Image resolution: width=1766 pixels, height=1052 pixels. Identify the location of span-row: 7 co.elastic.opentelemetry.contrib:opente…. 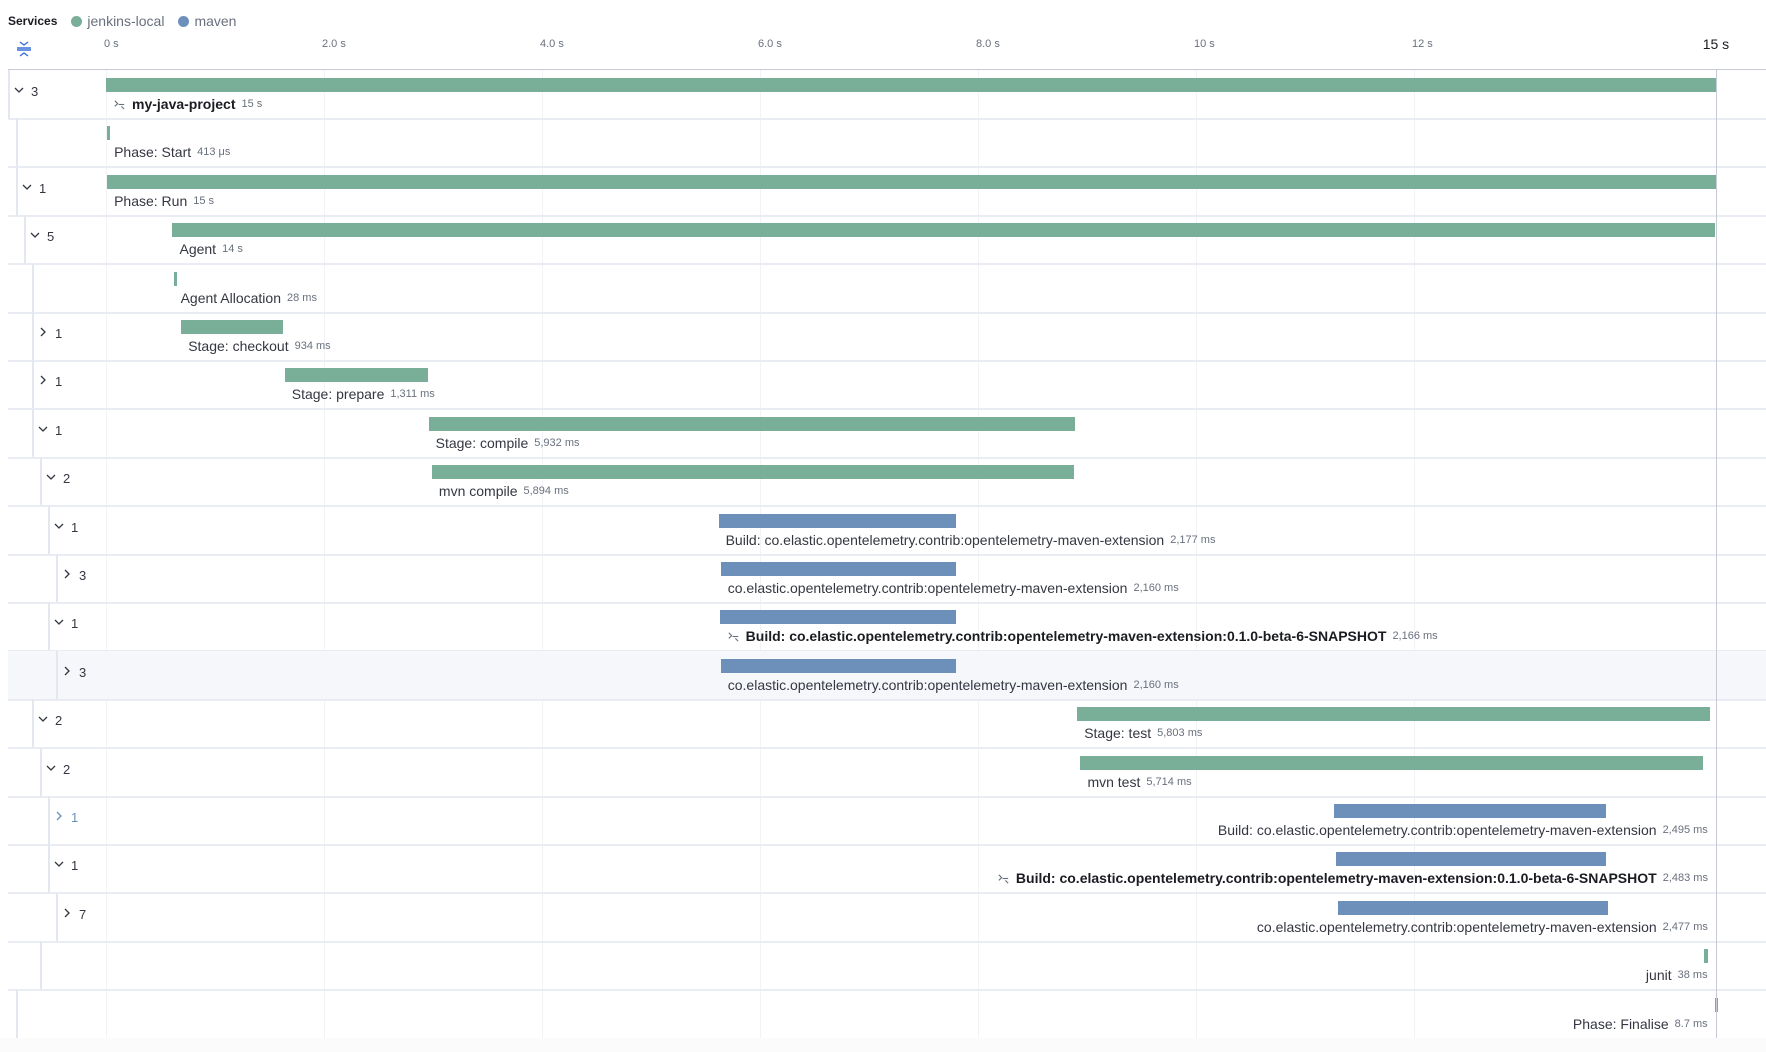
(887, 917).